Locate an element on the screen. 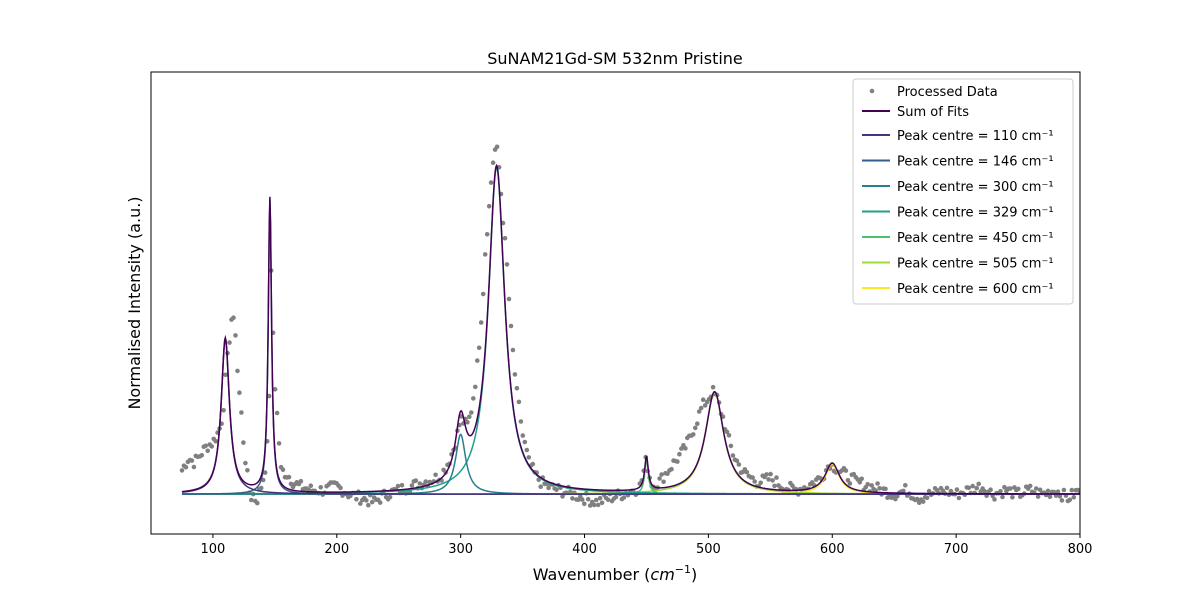 This screenshot has width=1200, height=600. legend-label: Peak centre = 300 cm⁻¹ is located at coordinates (975, 187).